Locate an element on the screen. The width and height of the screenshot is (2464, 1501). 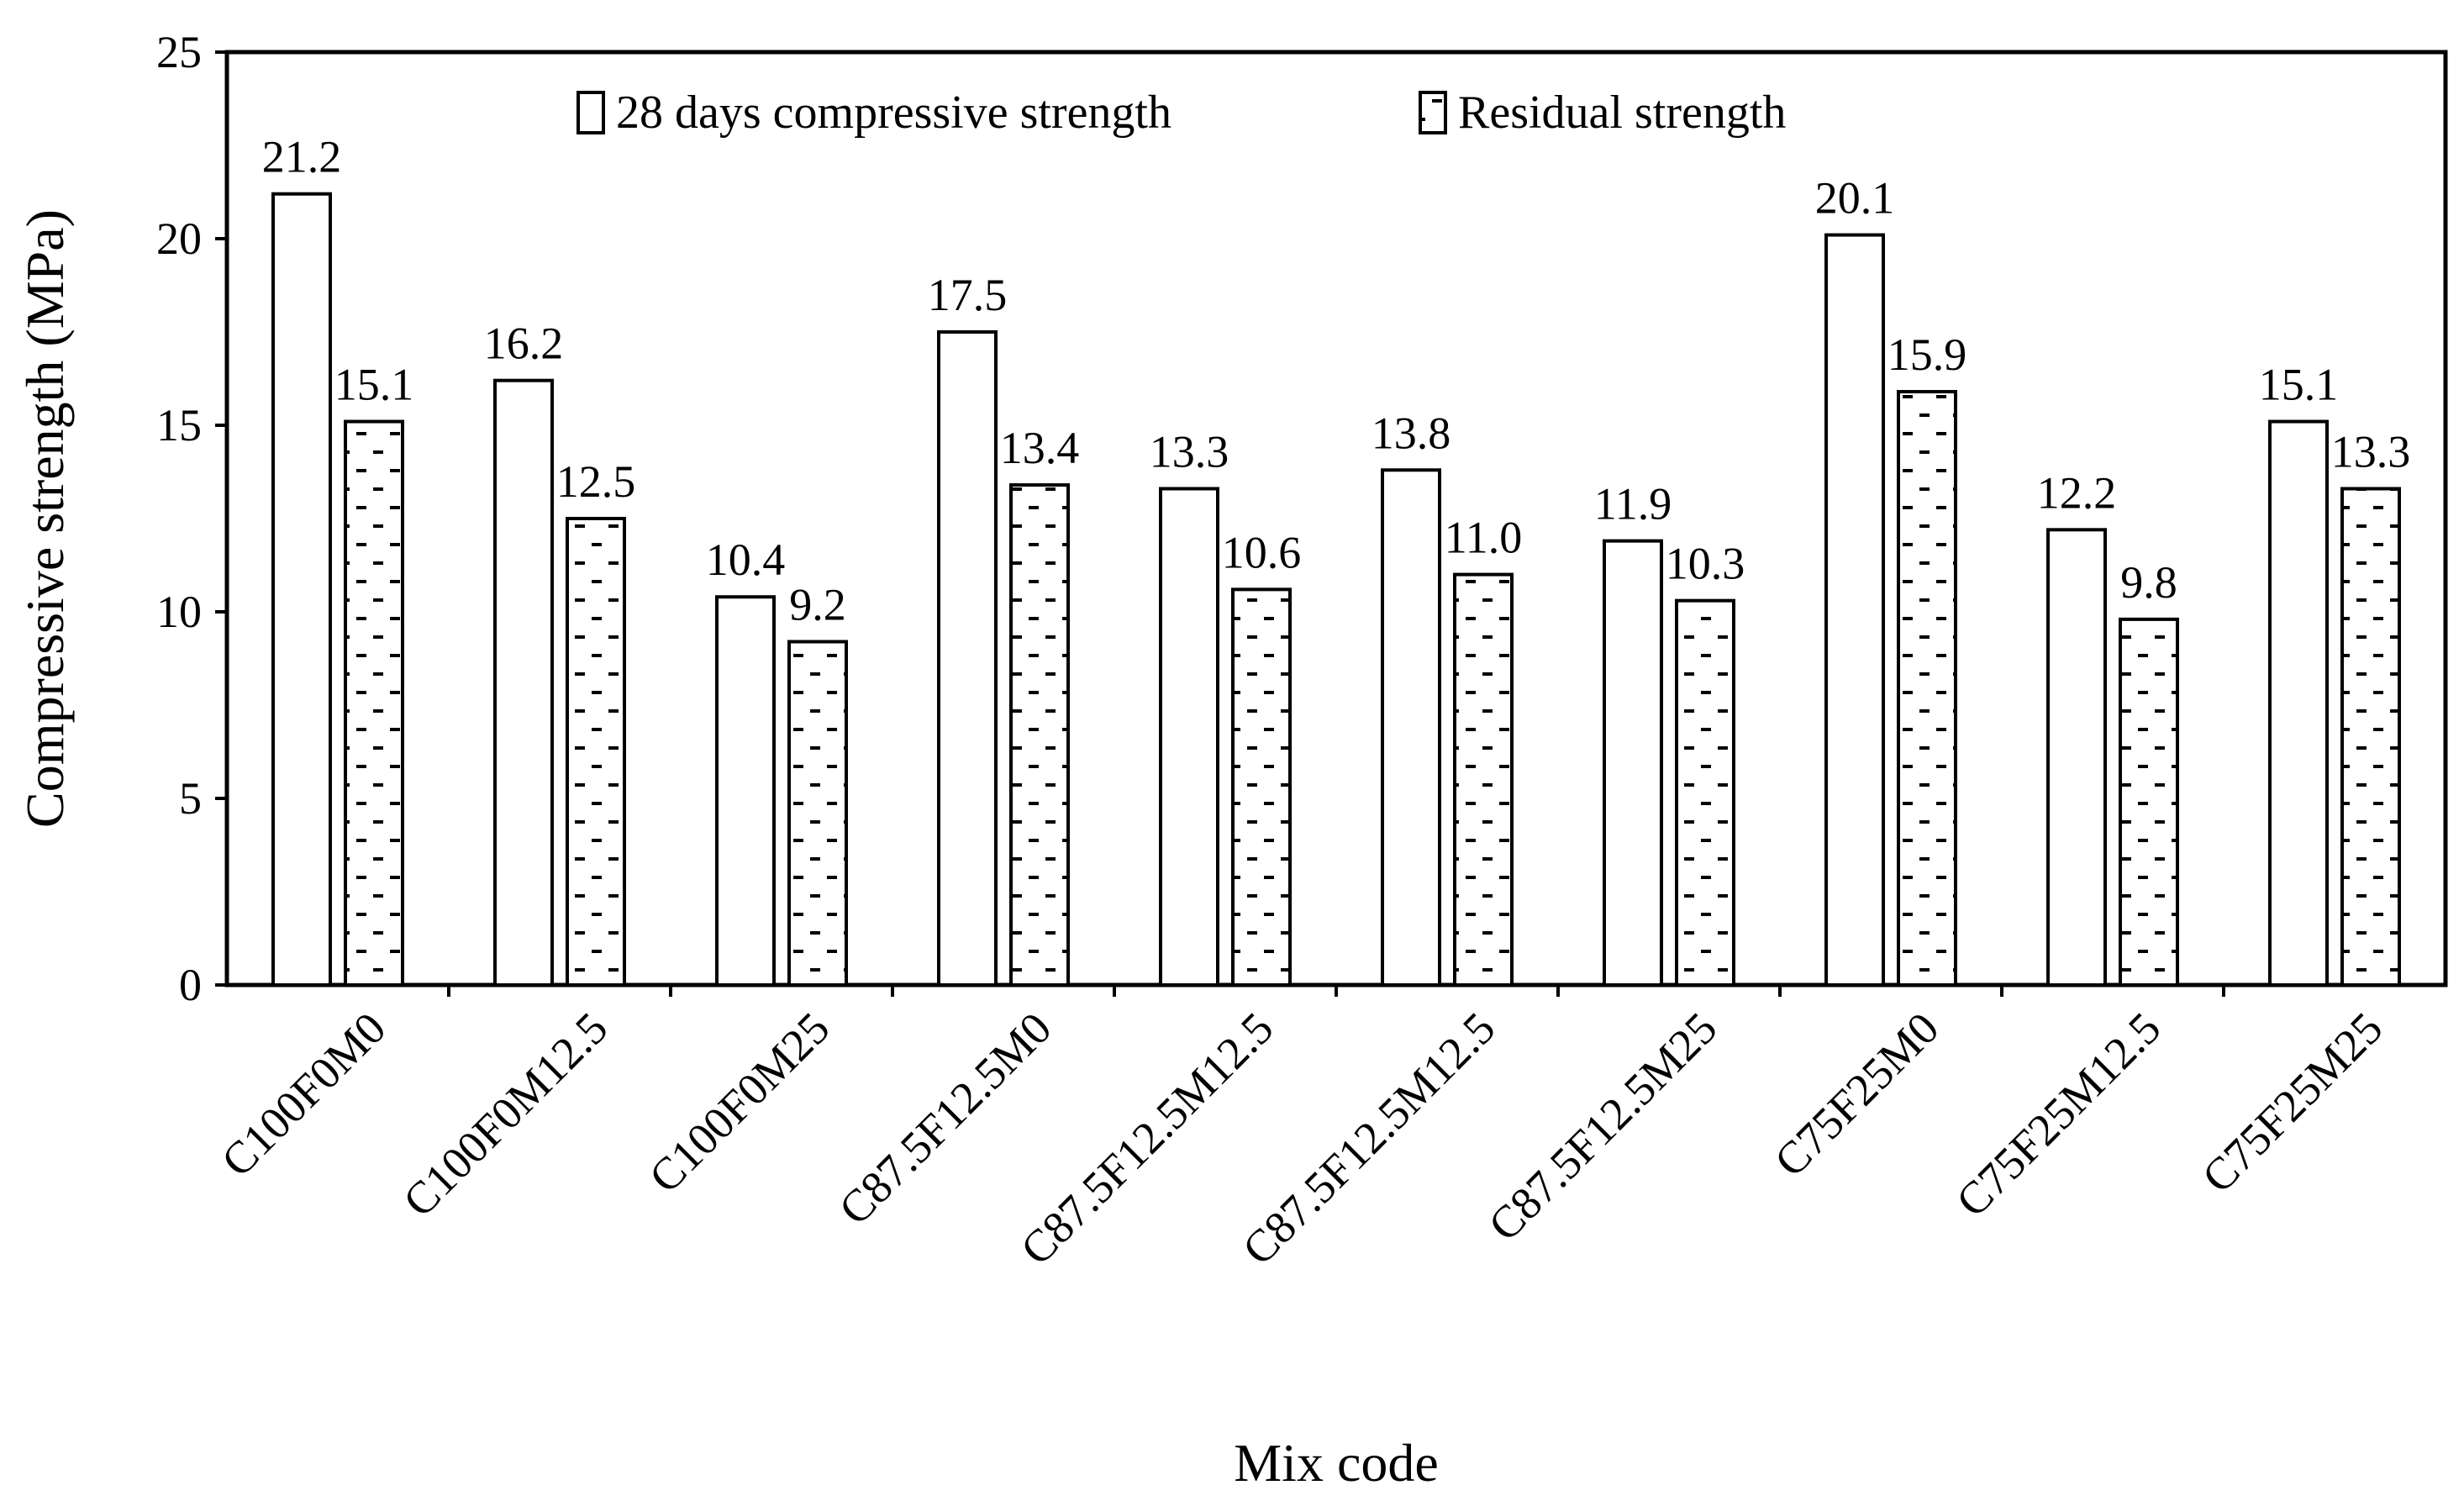
legend-swatch-compressive is located at coordinates (591, 112).